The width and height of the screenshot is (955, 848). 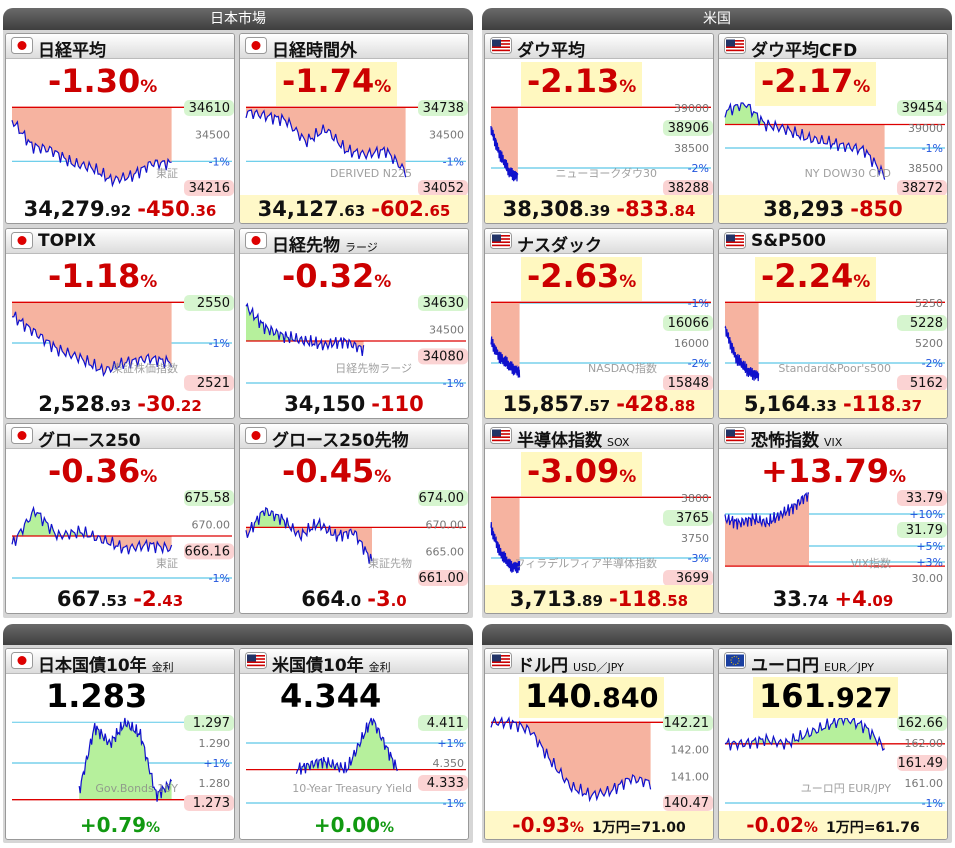 What do you see at coordinates (690, 750) in the screenshot?
I see `axis-label: 142.00` at bounding box center [690, 750].